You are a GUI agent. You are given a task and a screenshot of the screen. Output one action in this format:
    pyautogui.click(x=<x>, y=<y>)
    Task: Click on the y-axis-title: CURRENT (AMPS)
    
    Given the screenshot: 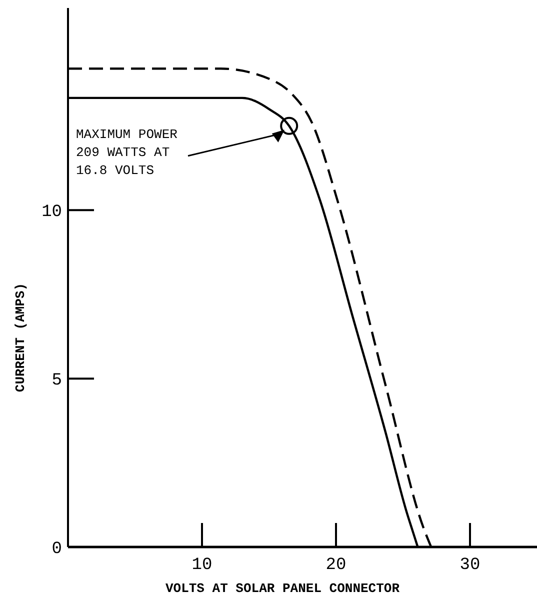 What is the action you would take?
    pyautogui.click(x=20, y=337)
    